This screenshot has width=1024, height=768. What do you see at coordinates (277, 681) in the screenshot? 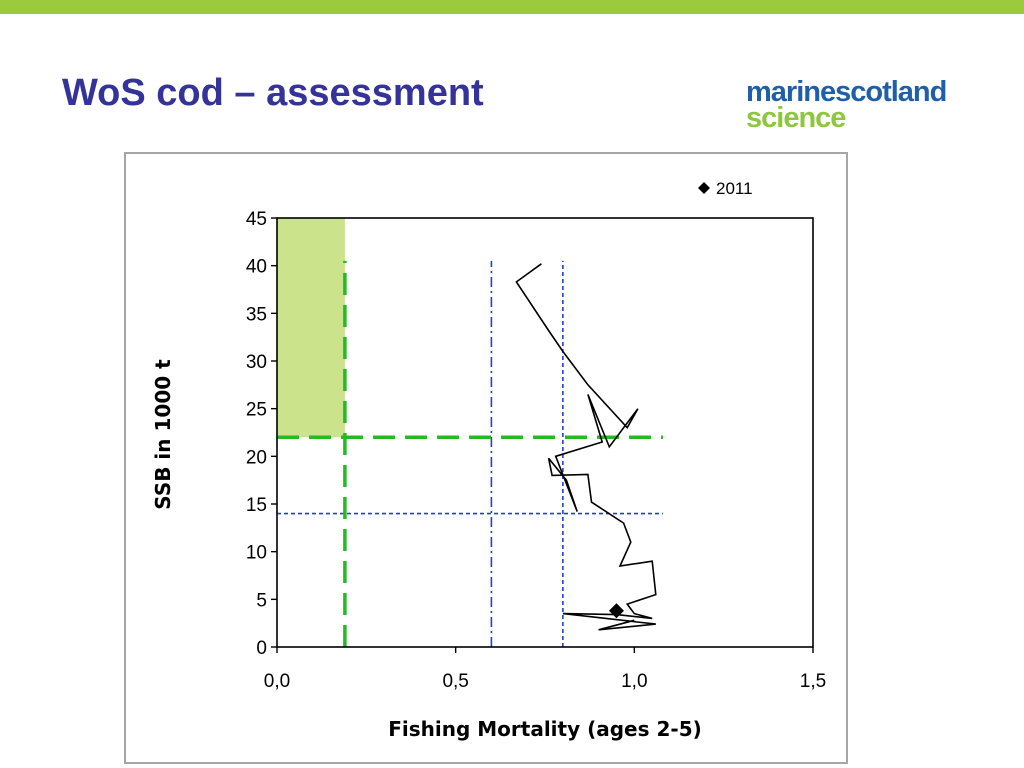
I see `x-tick-label-0: 0,0` at bounding box center [277, 681].